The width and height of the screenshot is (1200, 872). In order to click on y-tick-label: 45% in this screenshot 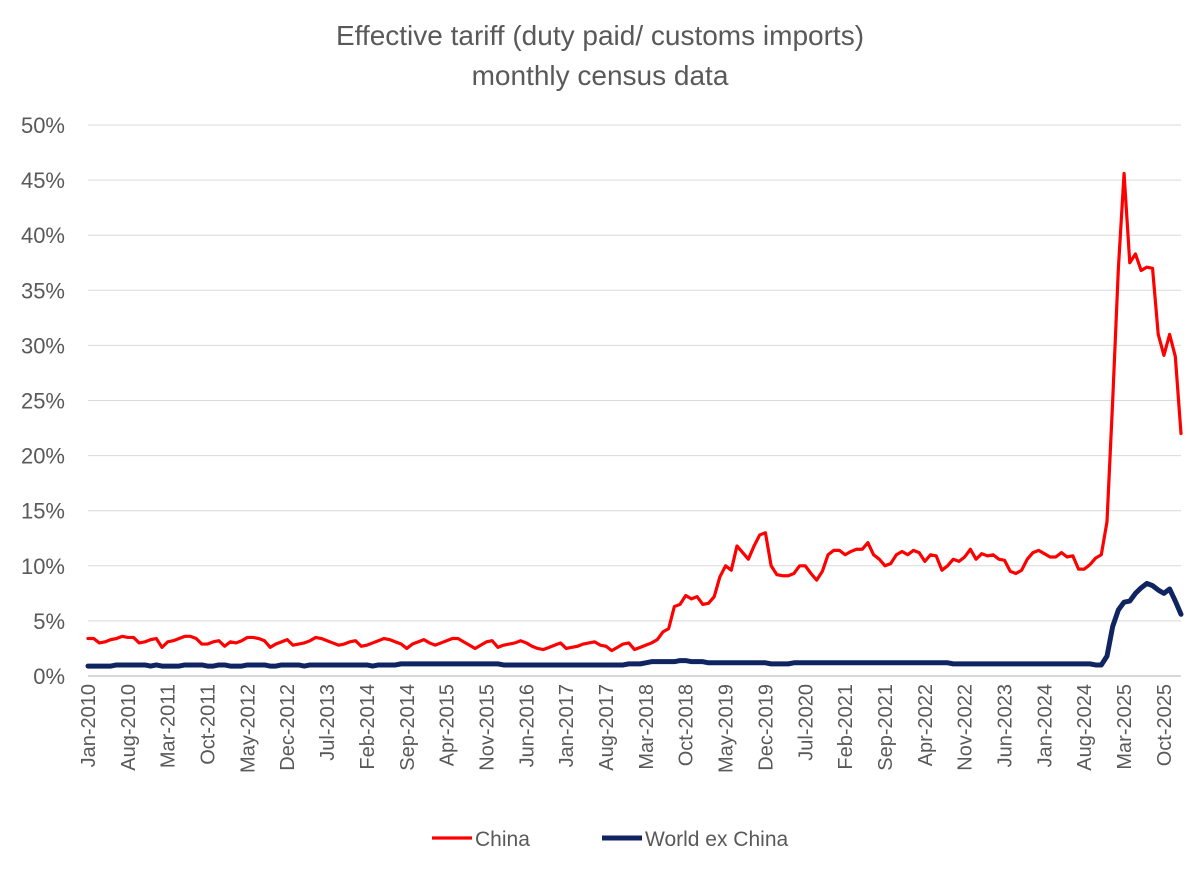, I will do `click(43, 180)`.